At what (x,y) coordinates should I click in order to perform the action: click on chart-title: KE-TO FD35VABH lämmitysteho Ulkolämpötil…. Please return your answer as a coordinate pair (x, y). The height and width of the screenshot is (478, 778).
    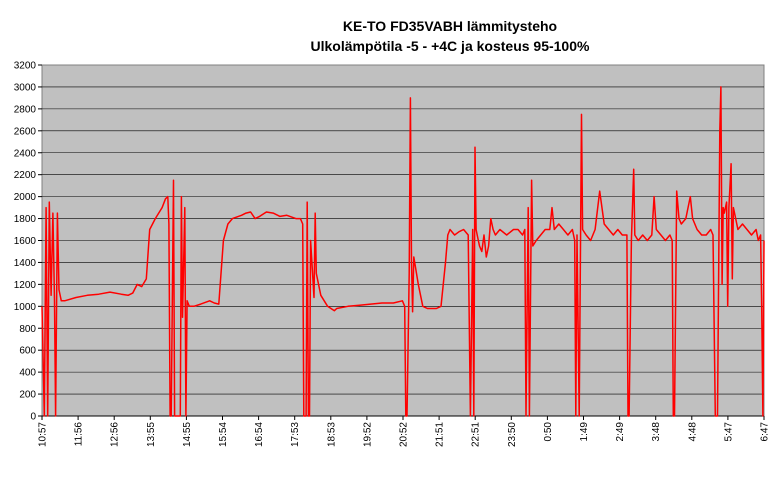
    Looking at the image, I should click on (450, 36).